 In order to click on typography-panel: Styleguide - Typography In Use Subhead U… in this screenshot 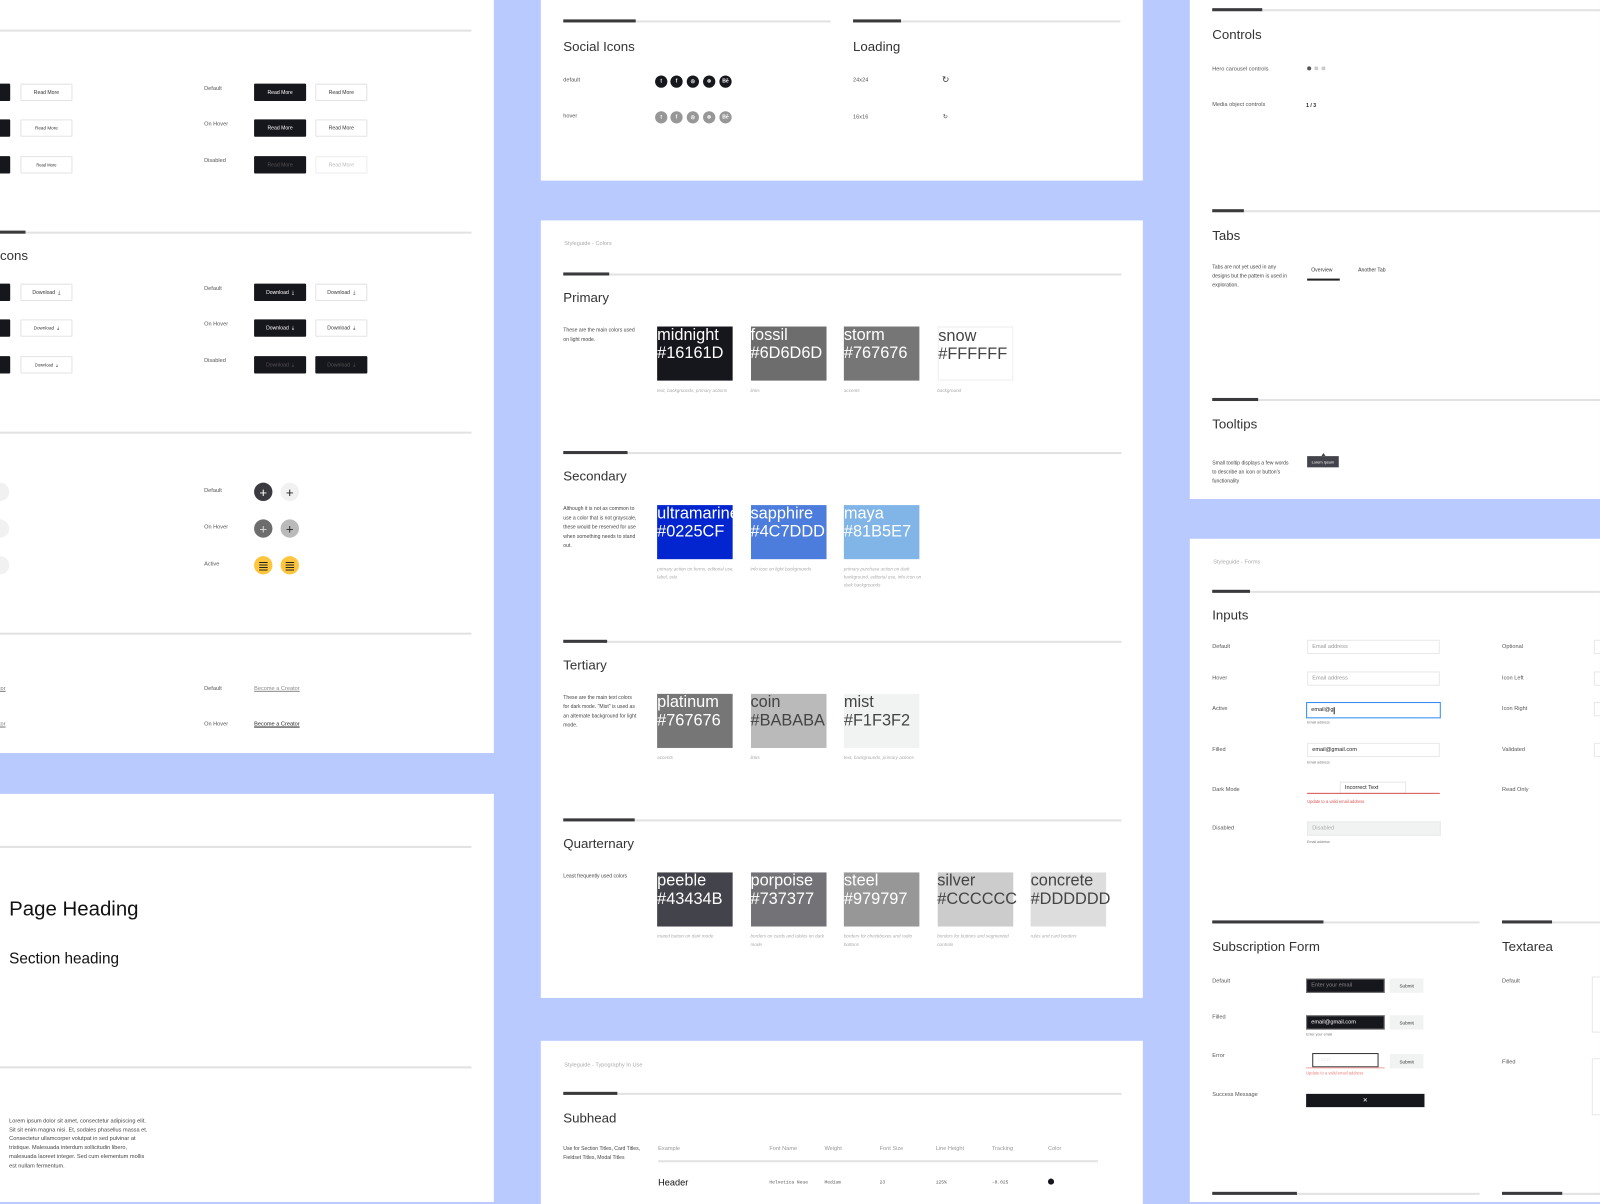, I will do `click(841, 1122)`.